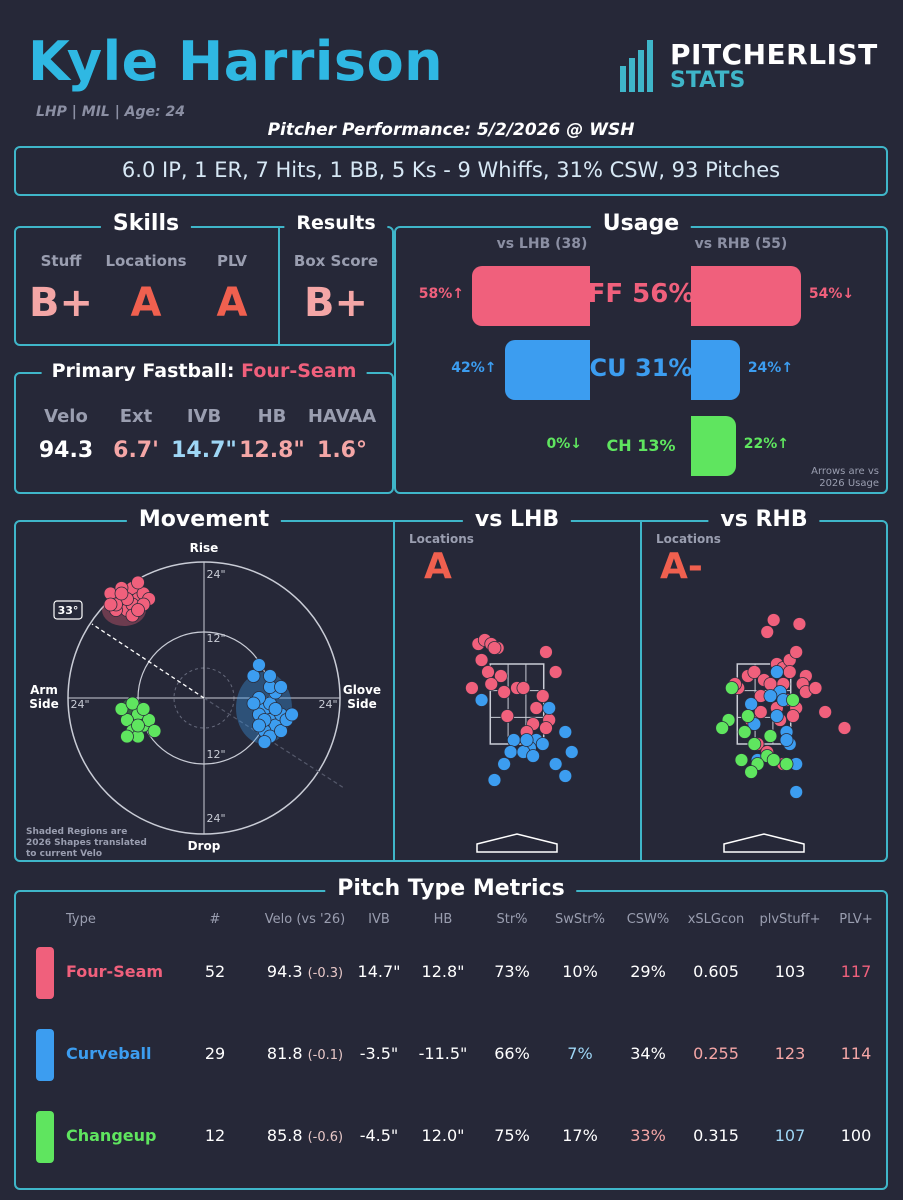 Image resolution: width=903 pixels, height=1200 pixels. I want to click on velo-value: 85.8, so click(284, 1135).